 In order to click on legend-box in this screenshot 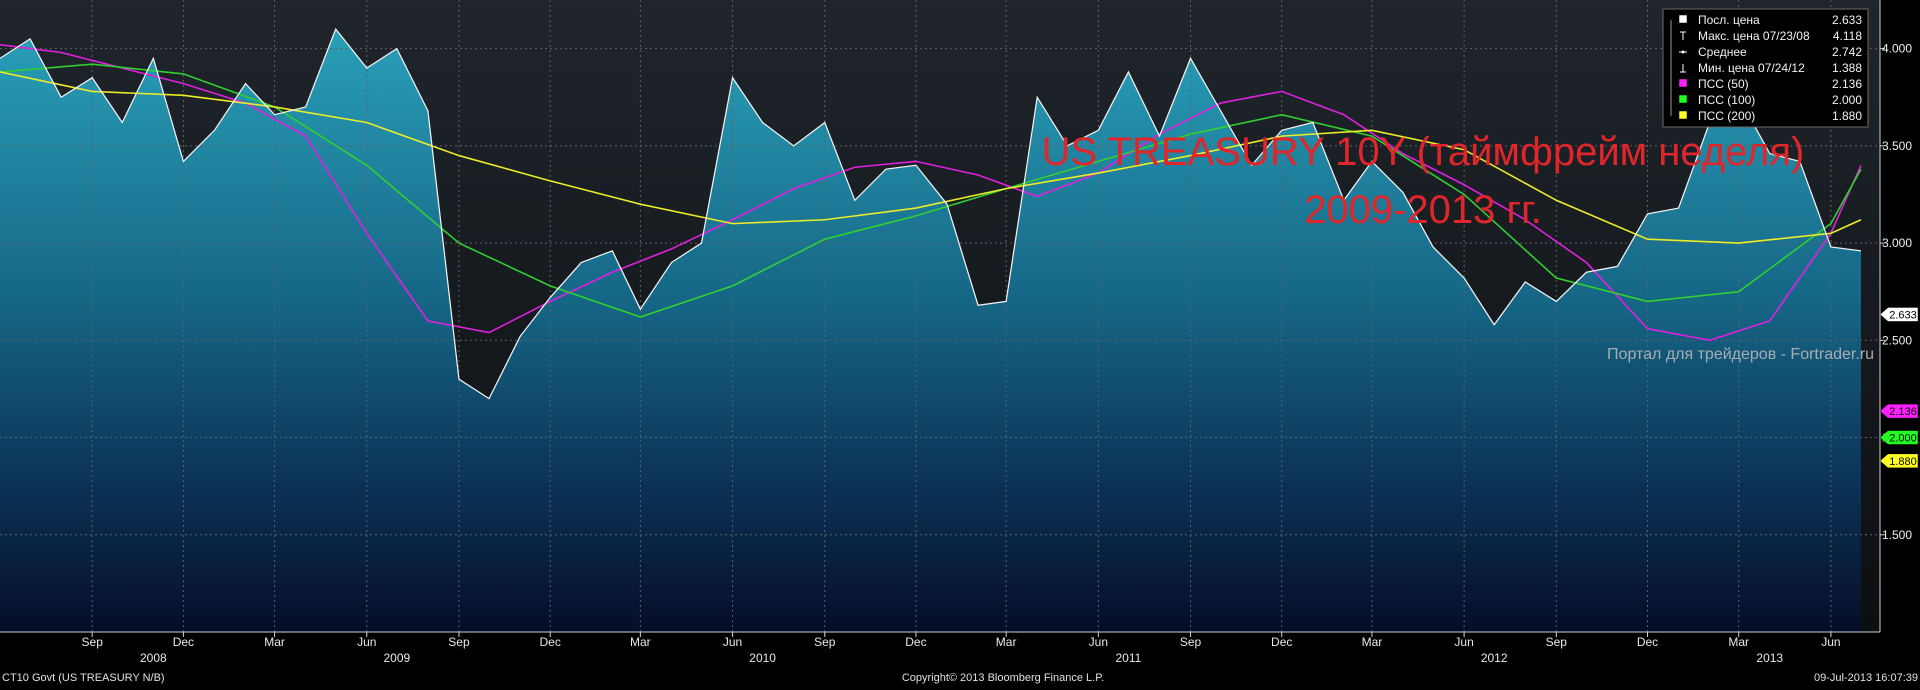, I will do `click(1765, 68)`.